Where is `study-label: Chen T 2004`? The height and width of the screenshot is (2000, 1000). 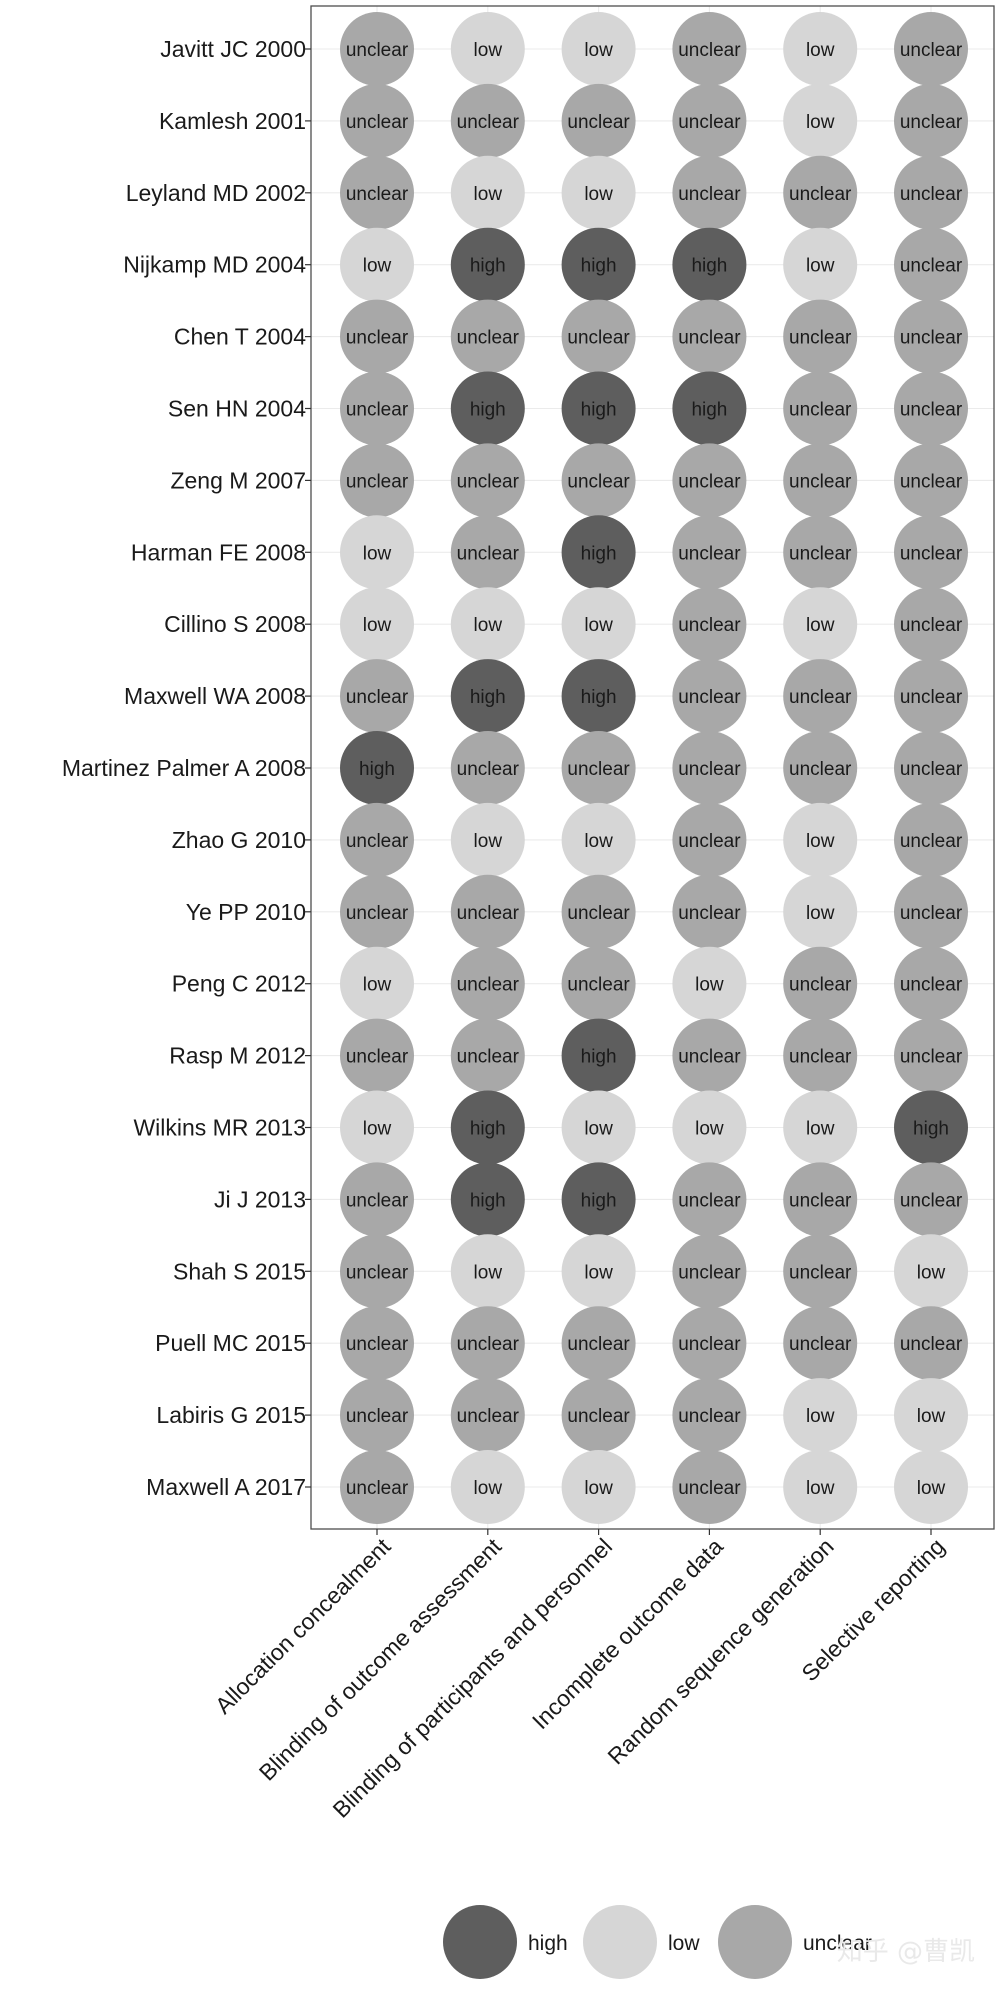 study-label: Chen T 2004 is located at coordinates (240, 337).